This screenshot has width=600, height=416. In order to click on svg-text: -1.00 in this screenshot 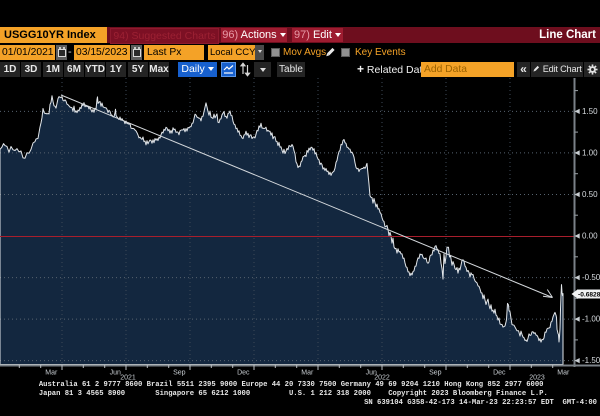, I will do `click(591, 319)`.